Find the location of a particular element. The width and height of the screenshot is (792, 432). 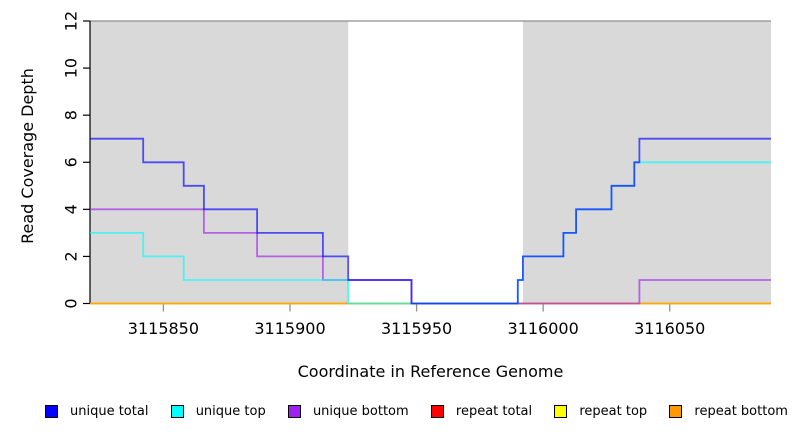

x-tick-label: 3115900 is located at coordinates (289, 328).